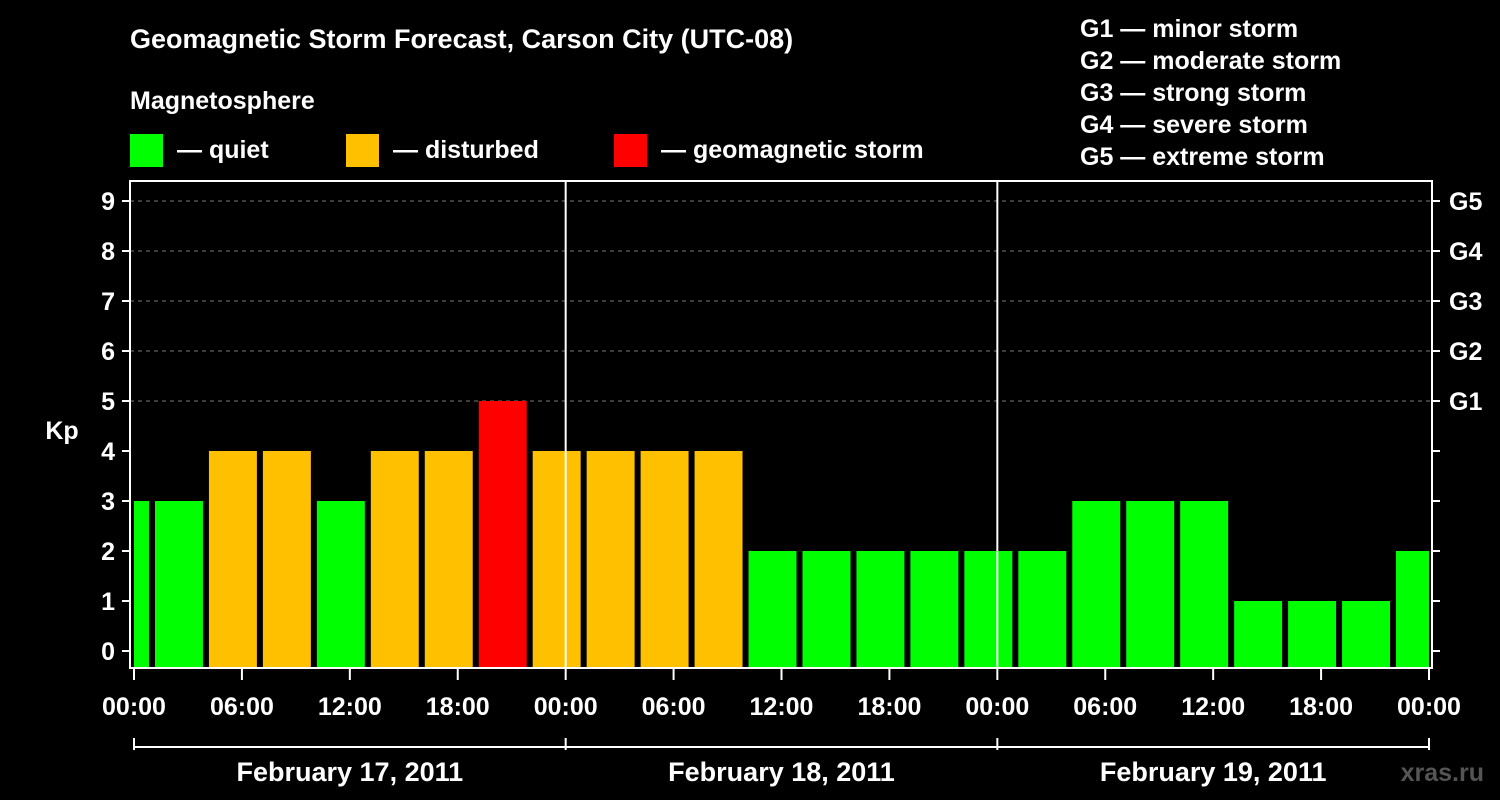  Describe the element at coordinates (108, 252) in the screenshot. I see `ytick-label-8: 8` at that location.